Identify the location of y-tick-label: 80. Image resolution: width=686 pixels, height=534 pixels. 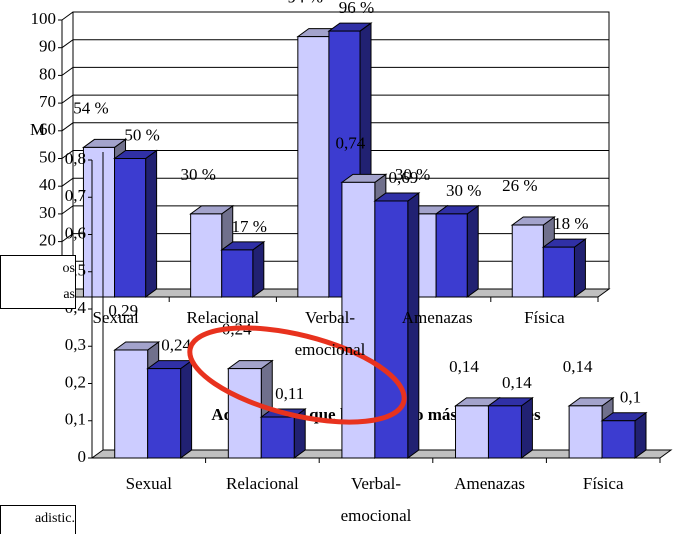
(47, 73).